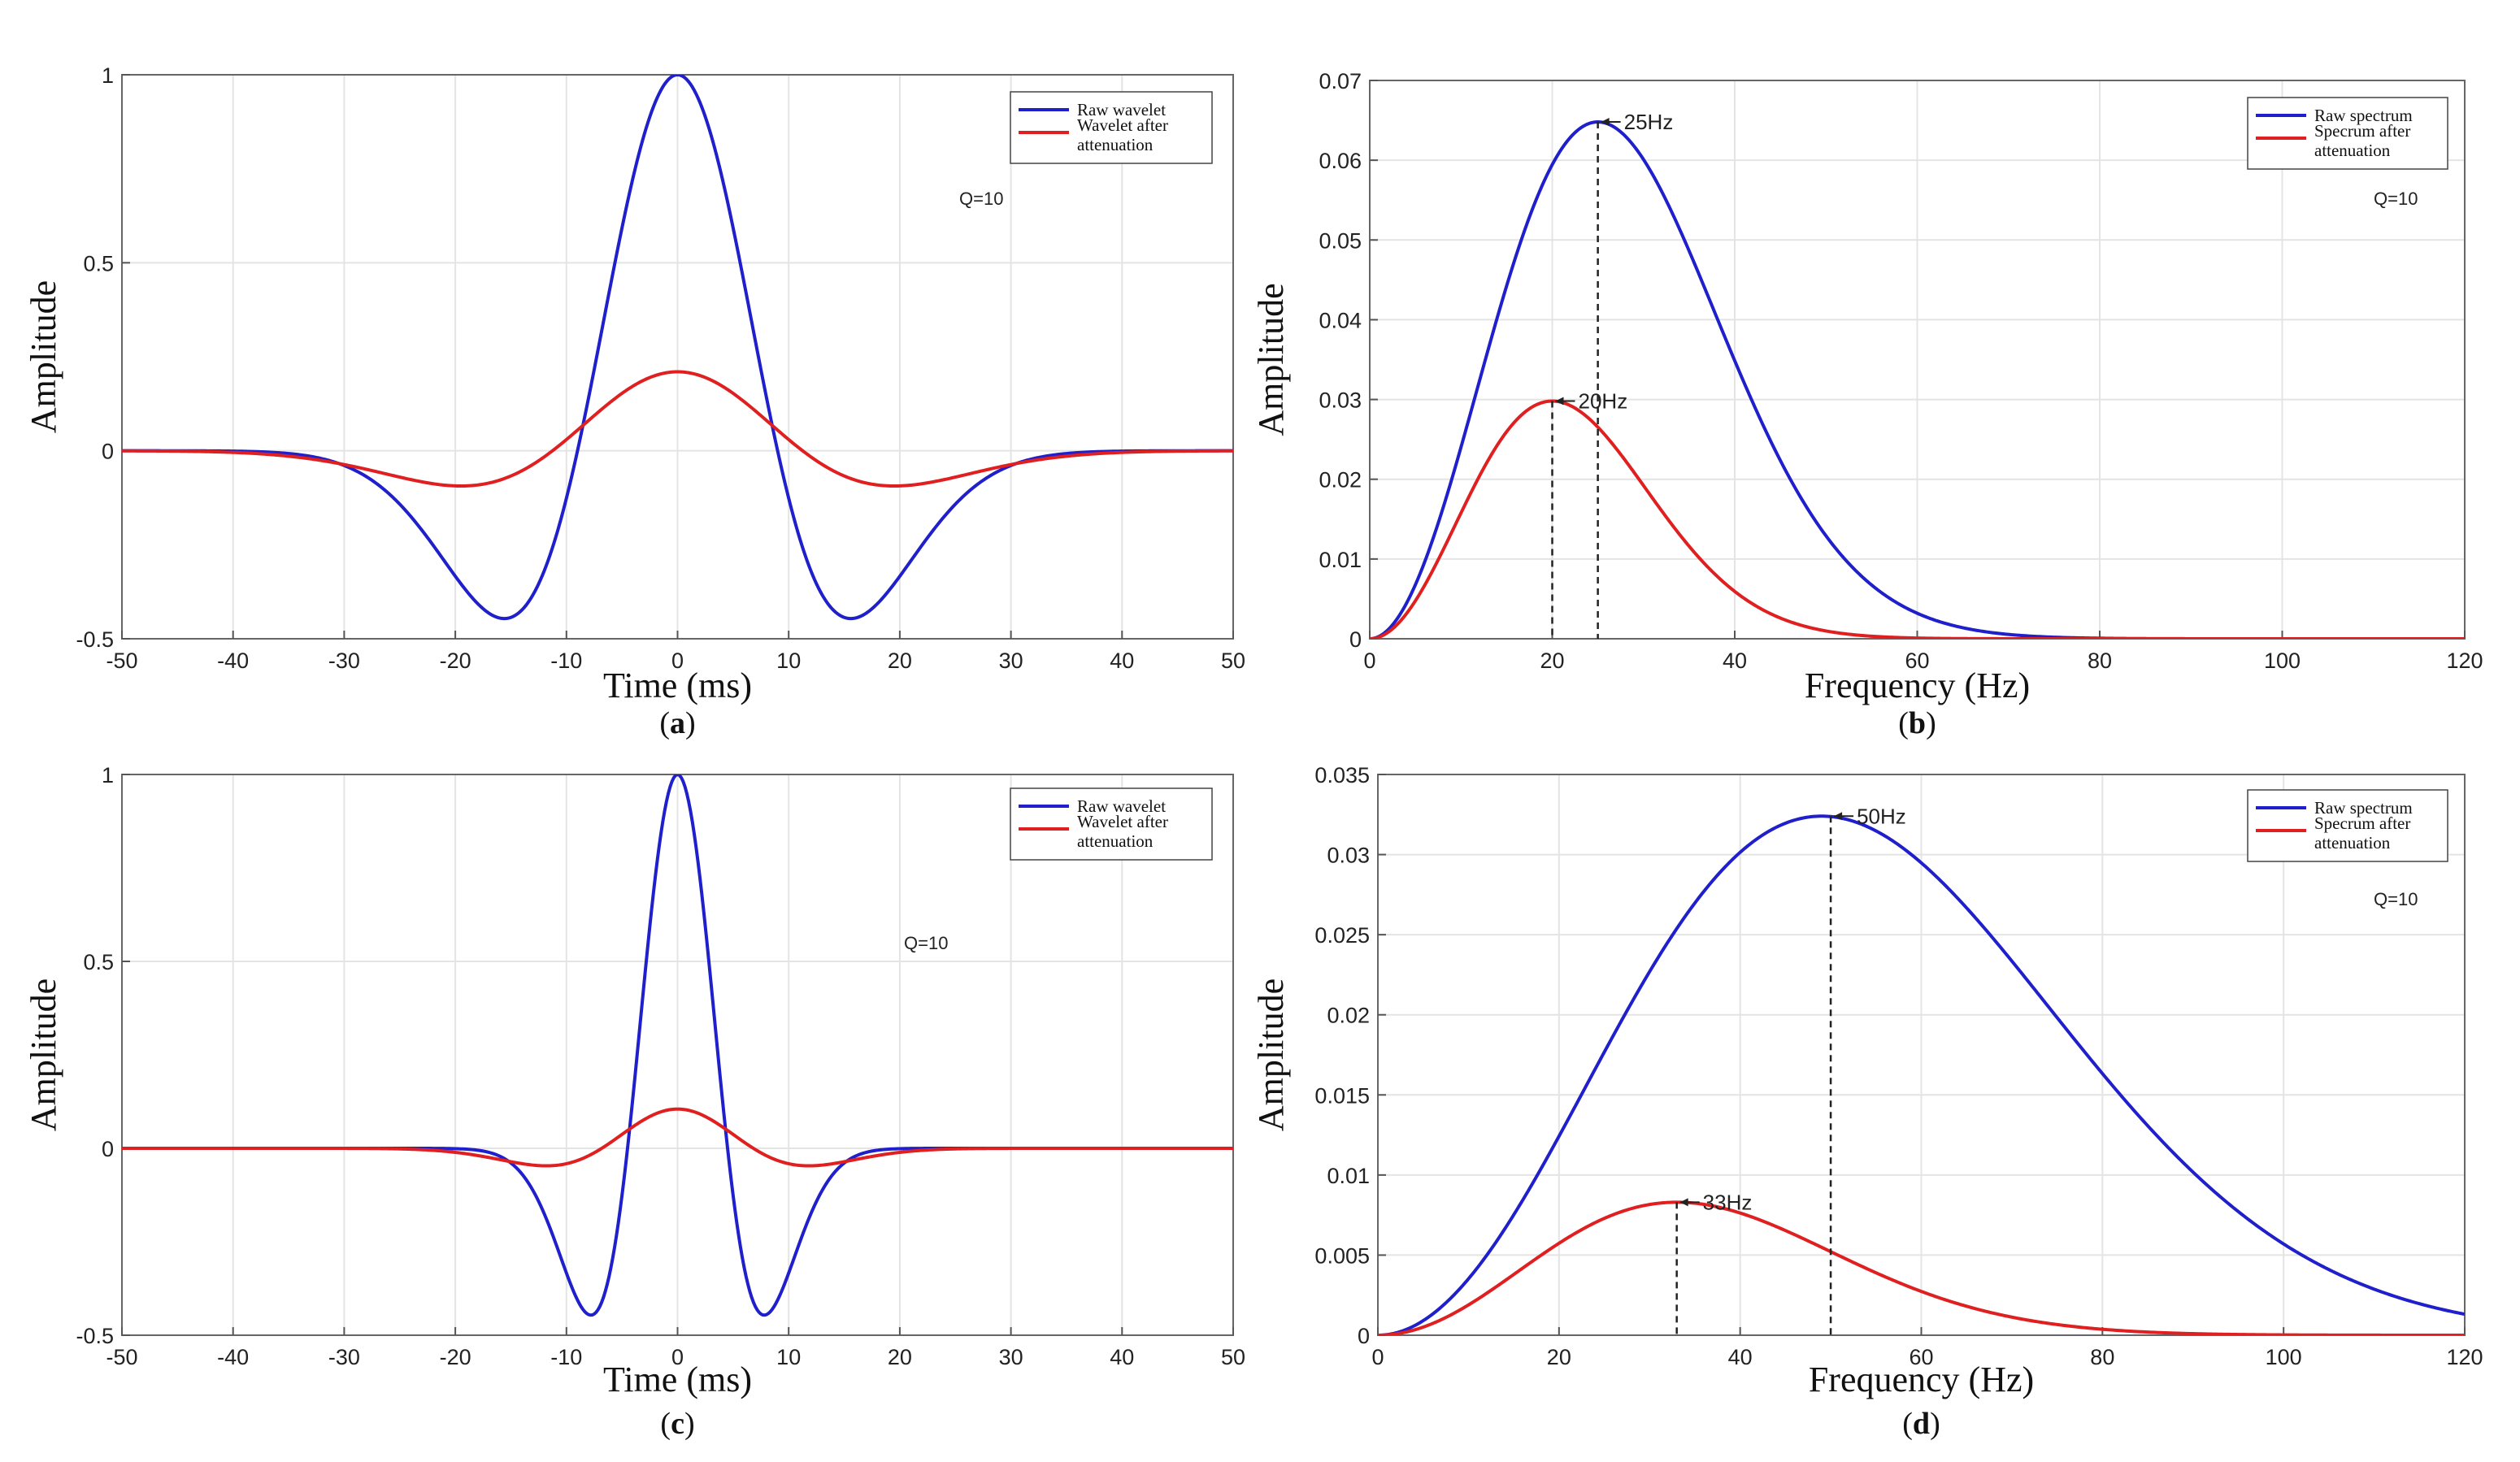 The height and width of the screenshot is (1462, 2520). Describe the element at coordinates (1340, 81) in the screenshot. I see `y-tick-label: 0.07` at that location.